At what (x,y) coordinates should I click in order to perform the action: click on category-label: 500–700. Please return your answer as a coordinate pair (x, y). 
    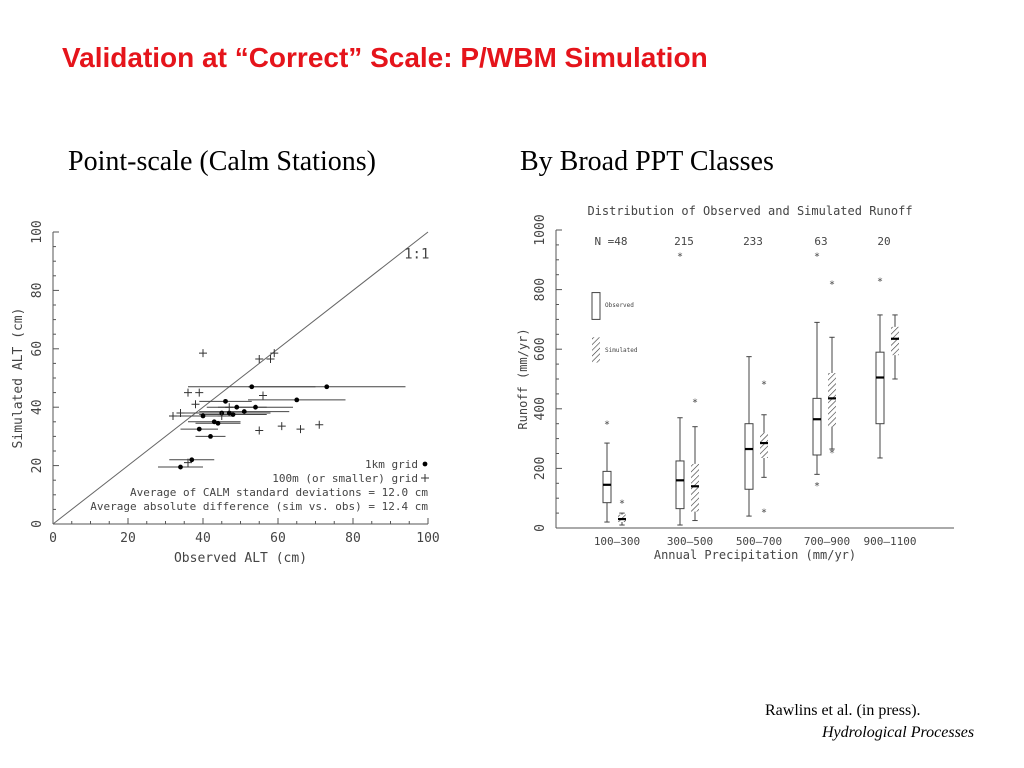
    Looking at the image, I should click on (759, 541).